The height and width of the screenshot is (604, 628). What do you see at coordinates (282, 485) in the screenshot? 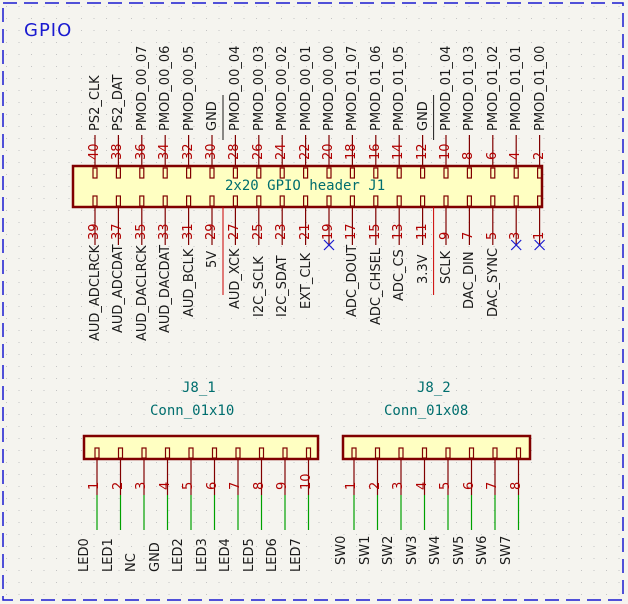
I see `pin-number: 9` at bounding box center [282, 485].